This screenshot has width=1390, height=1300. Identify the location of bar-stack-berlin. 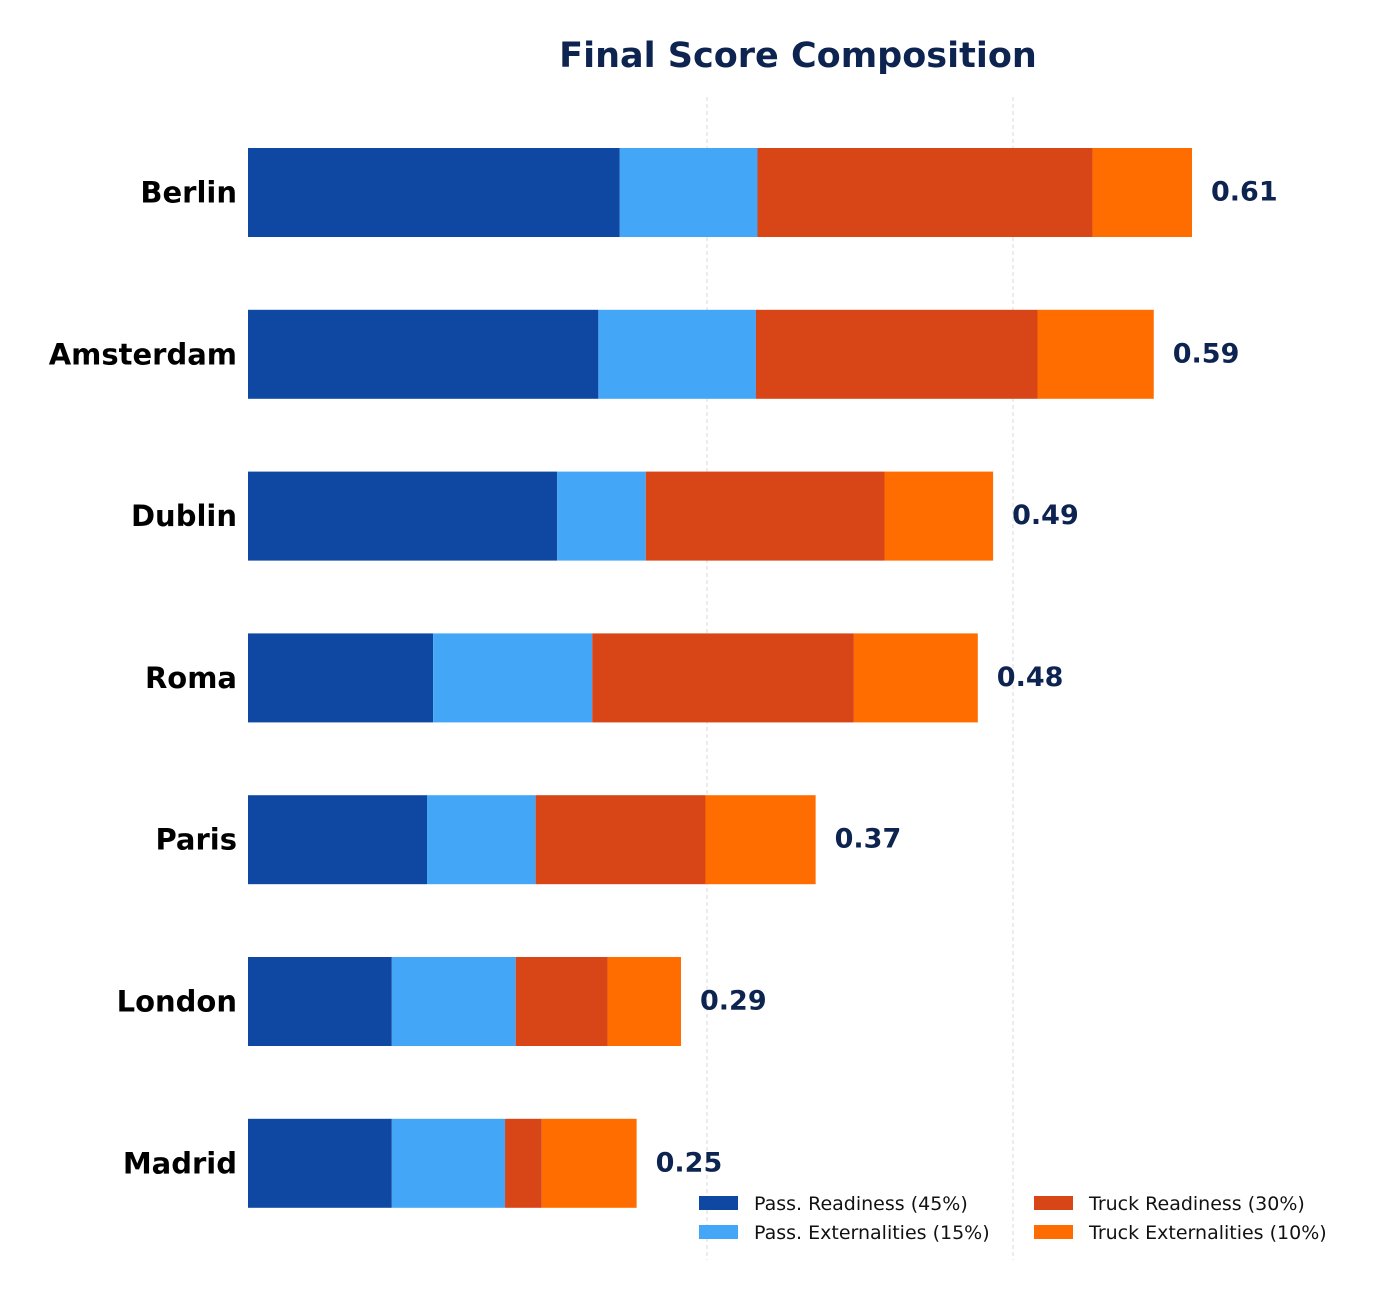
(720, 192).